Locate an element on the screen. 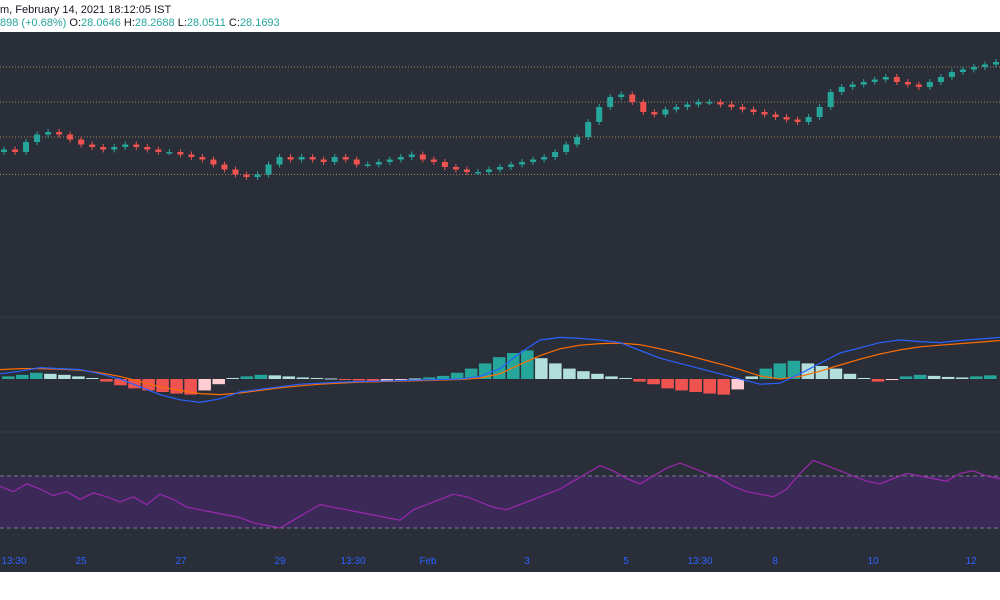  high-label: H: is located at coordinates (129, 23).